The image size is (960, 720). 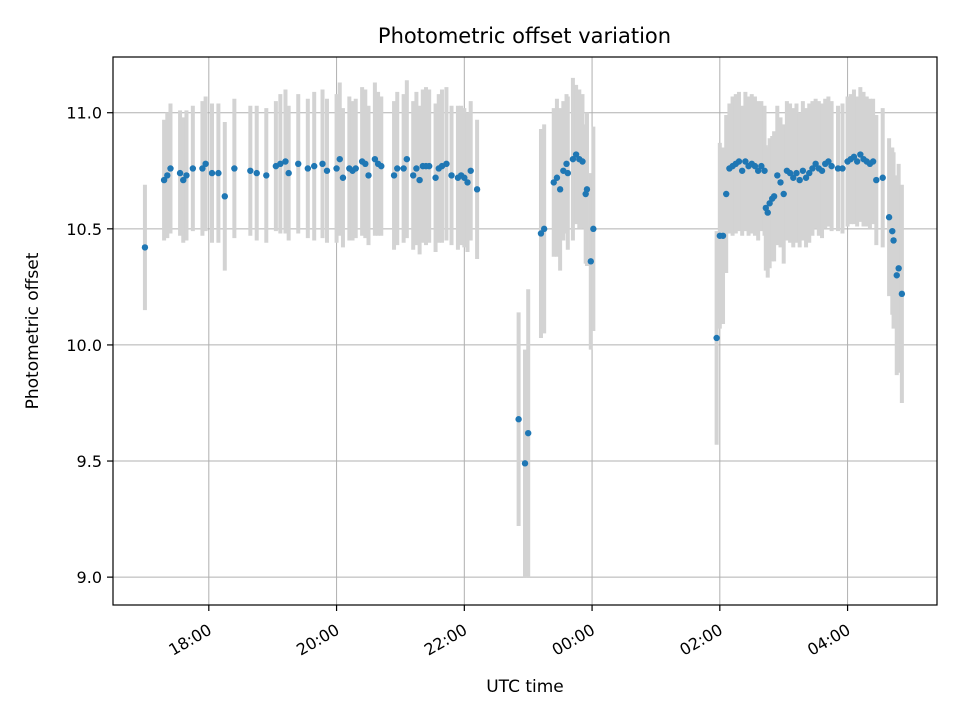 What do you see at coordinates (317, 640) in the screenshot?
I see `x-tick-label: 20:00` at bounding box center [317, 640].